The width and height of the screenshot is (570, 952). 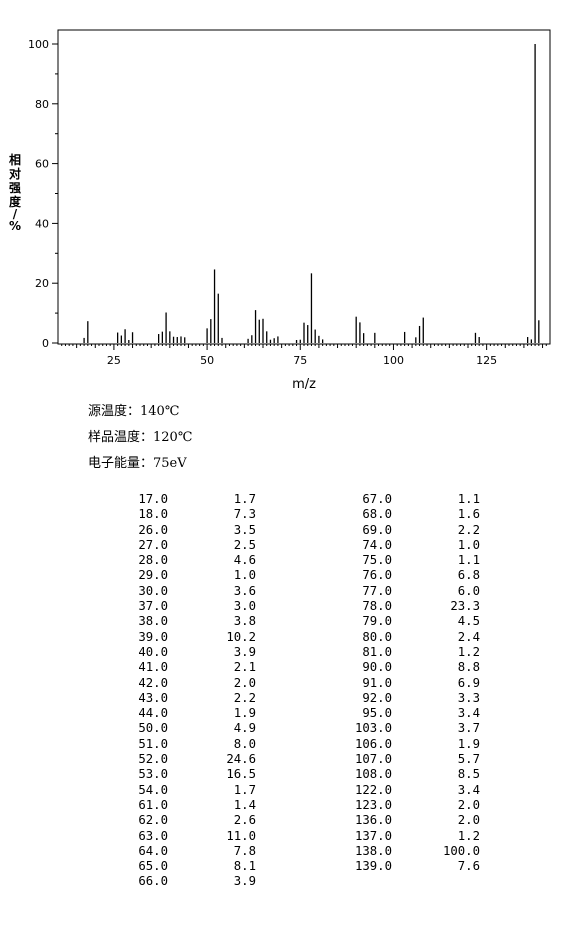 What do you see at coordinates (377, 590) in the screenshot?
I see `mz-value: 77.0` at bounding box center [377, 590].